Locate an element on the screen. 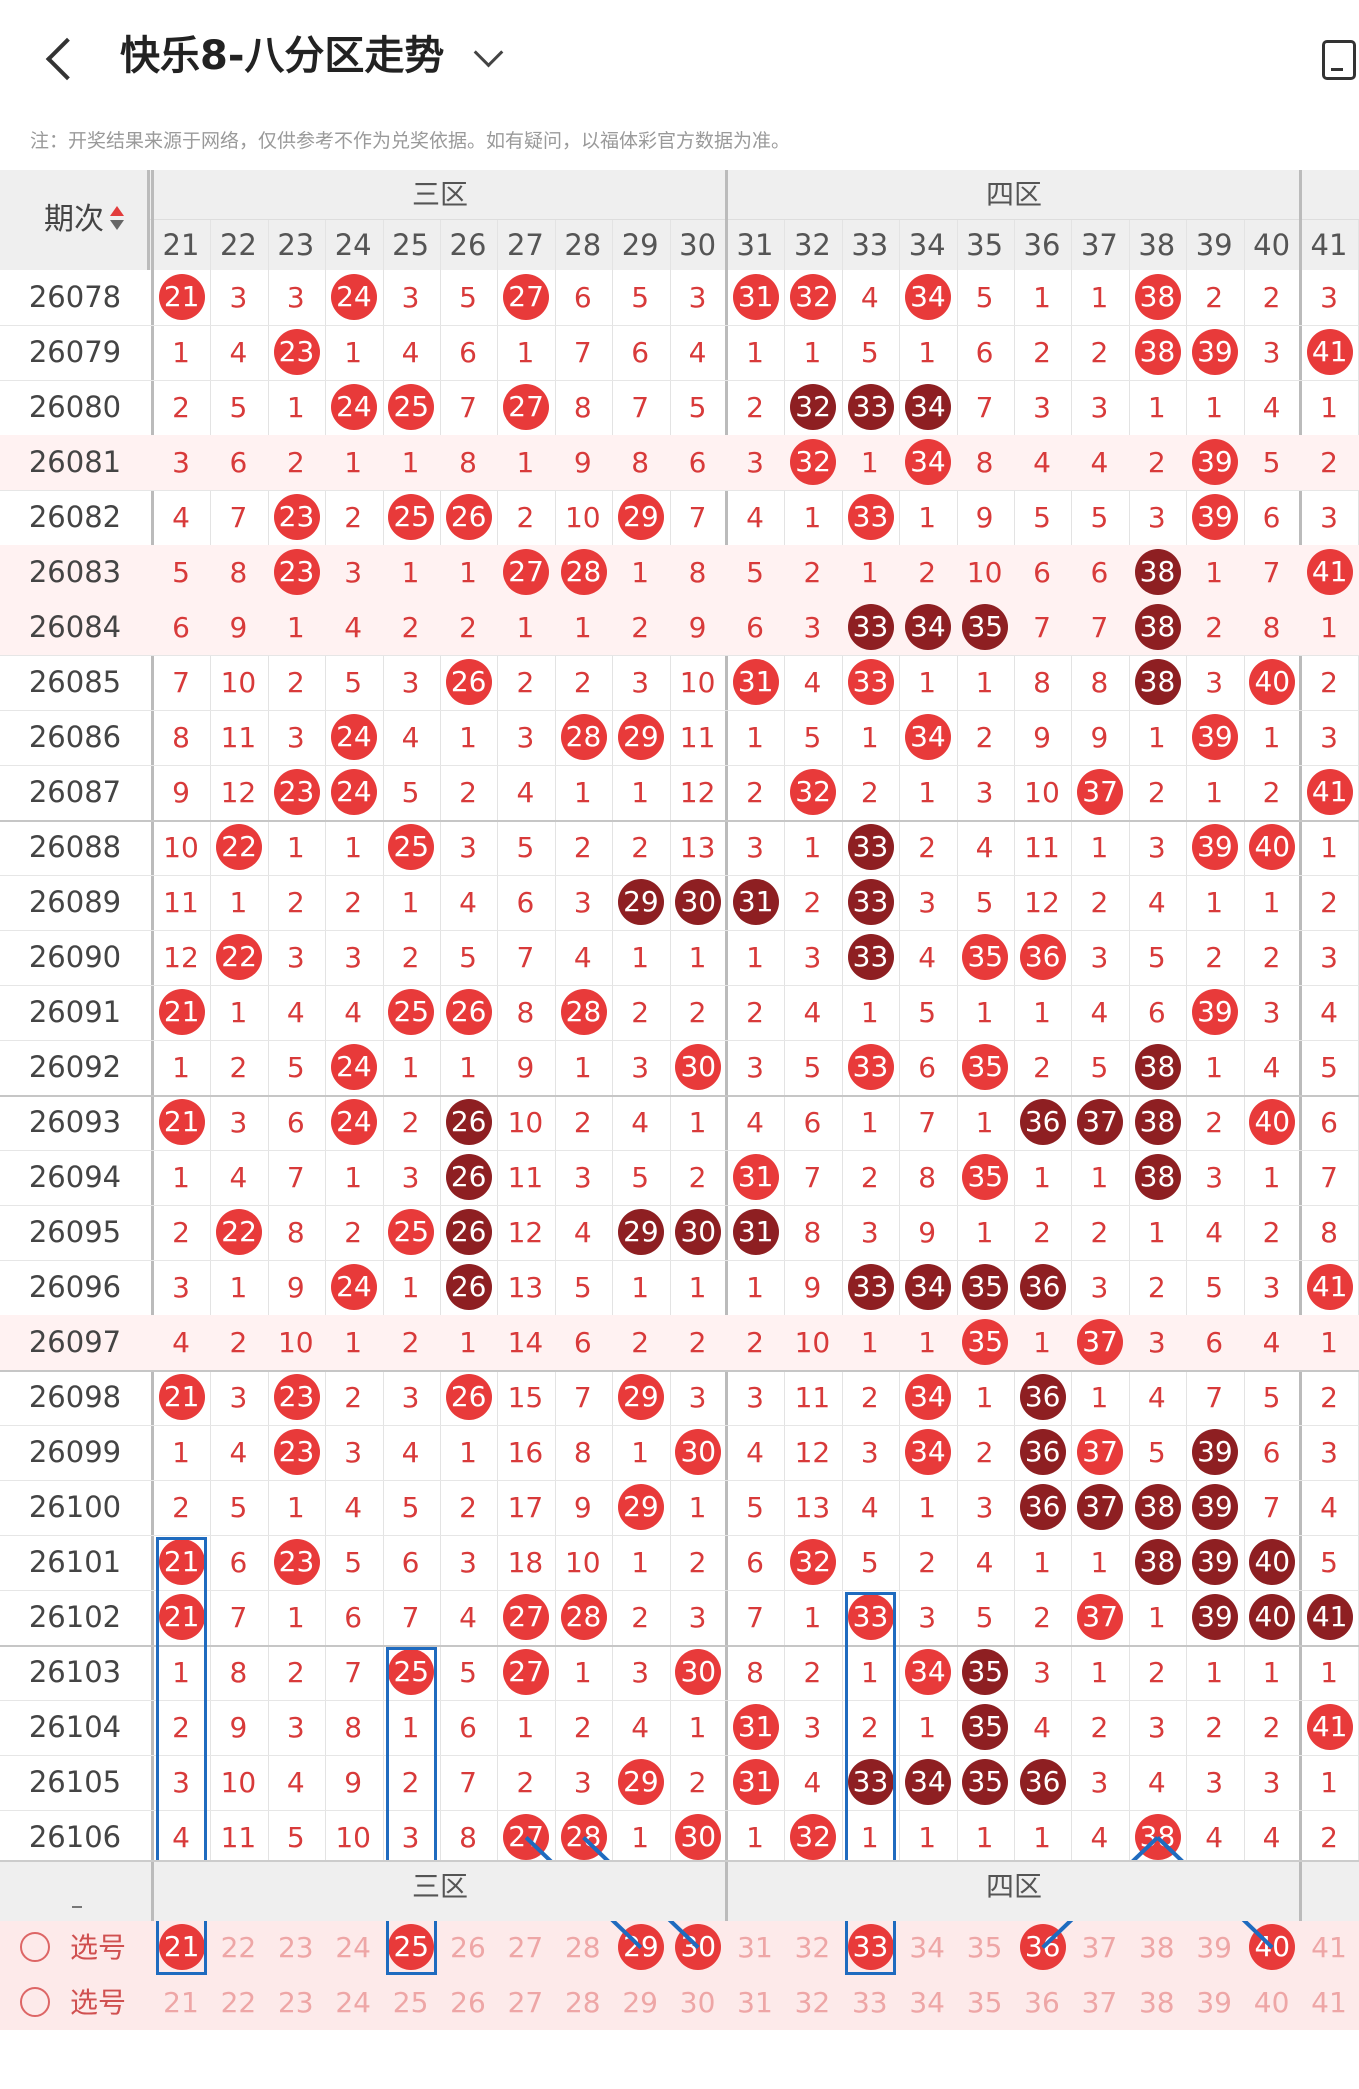 The height and width of the screenshot is (2089, 1359). selectable-number: 23 is located at coordinates (295, 1947).